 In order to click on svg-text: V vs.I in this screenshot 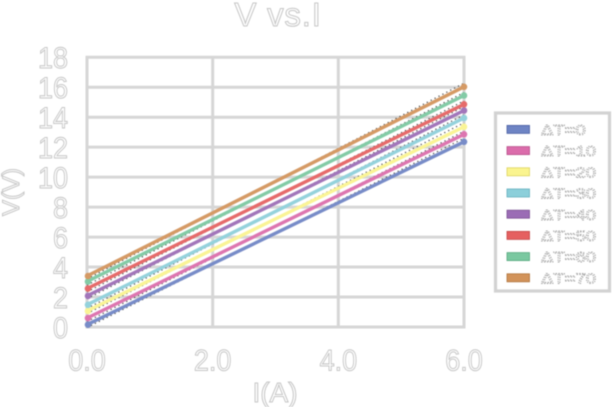, I will do `click(277, 16)`.